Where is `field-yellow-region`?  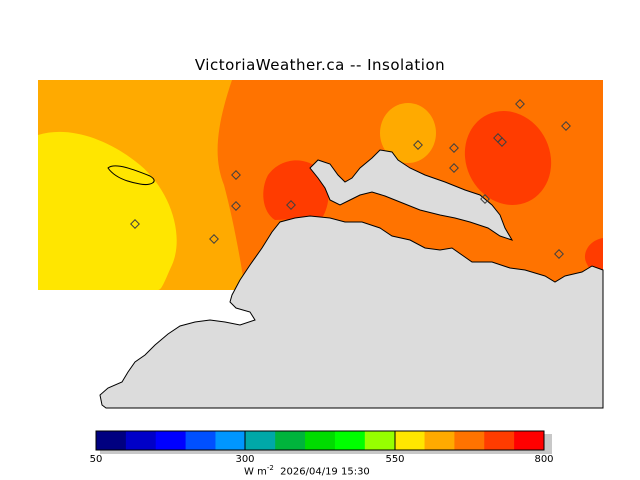 field-yellow-region is located at coordinates (107, 210).